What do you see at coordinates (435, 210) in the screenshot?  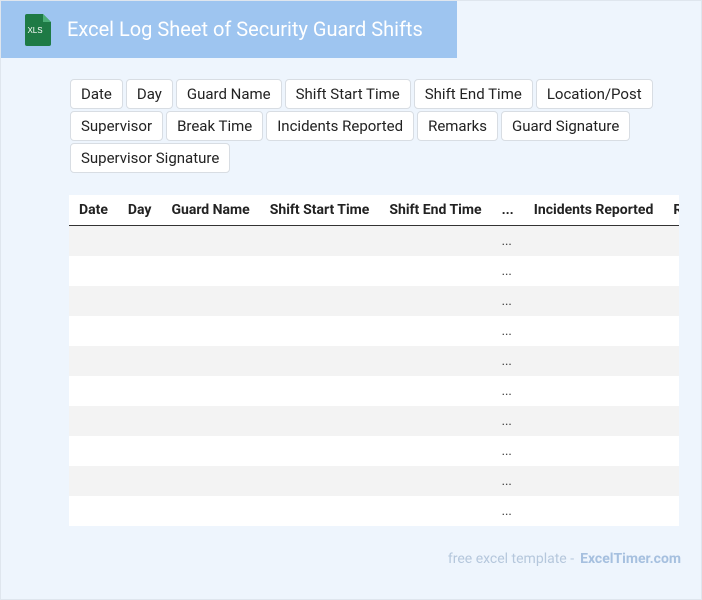 I see `column-header: Shift End Time` at bounding box center [435, 210].